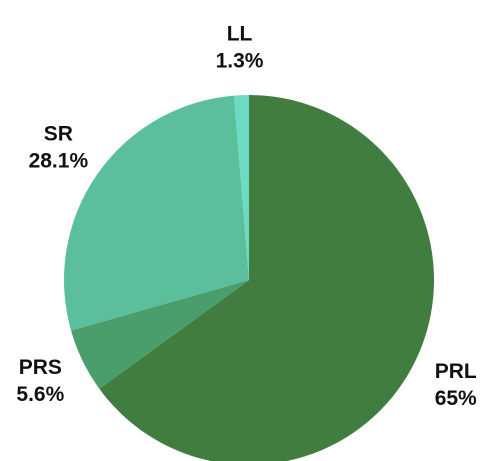 The width and height of the screenshot is (489, 461). I want to click on slice-value-label: 28.1%, so click(59, 160).